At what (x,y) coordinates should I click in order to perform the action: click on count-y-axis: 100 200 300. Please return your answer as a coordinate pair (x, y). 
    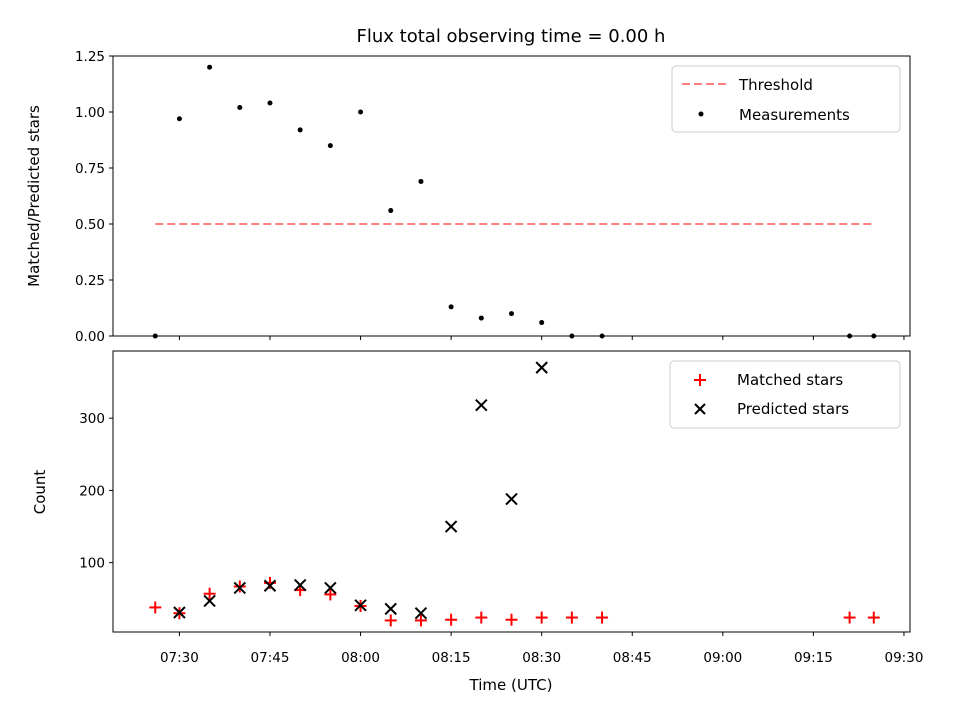
    Looking at the image, I should click on (96, 491).